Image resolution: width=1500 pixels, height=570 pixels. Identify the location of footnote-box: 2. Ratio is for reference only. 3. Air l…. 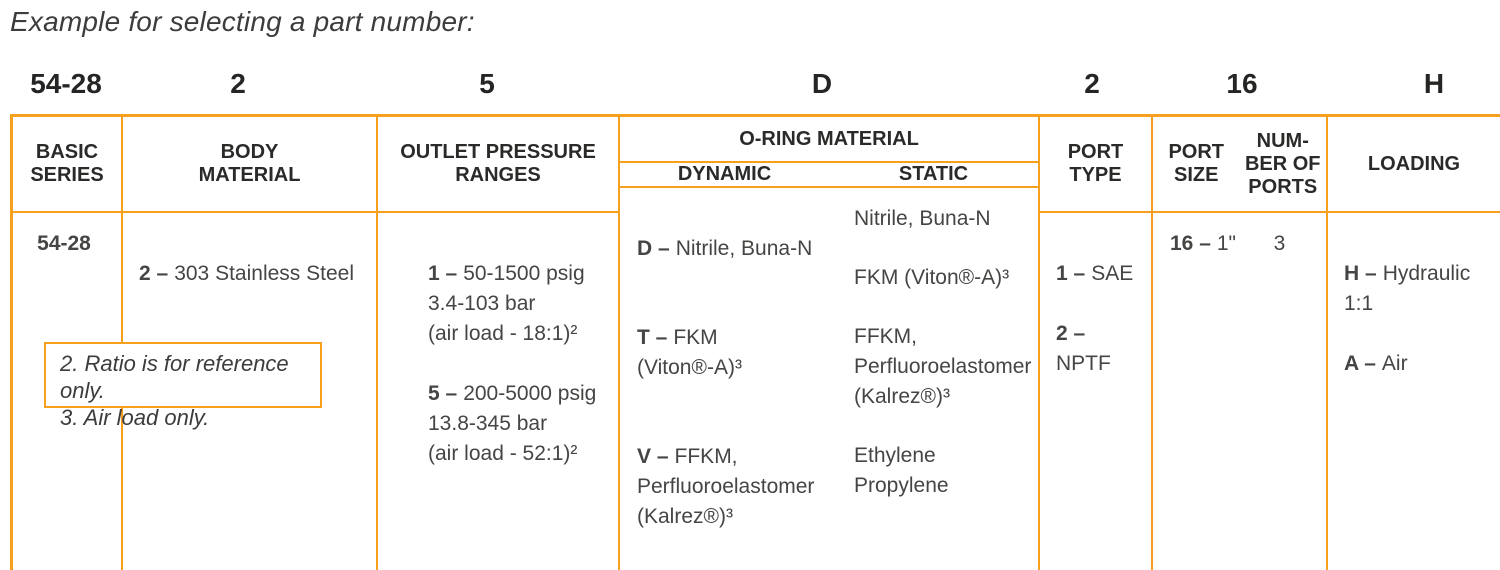
(183, 386).